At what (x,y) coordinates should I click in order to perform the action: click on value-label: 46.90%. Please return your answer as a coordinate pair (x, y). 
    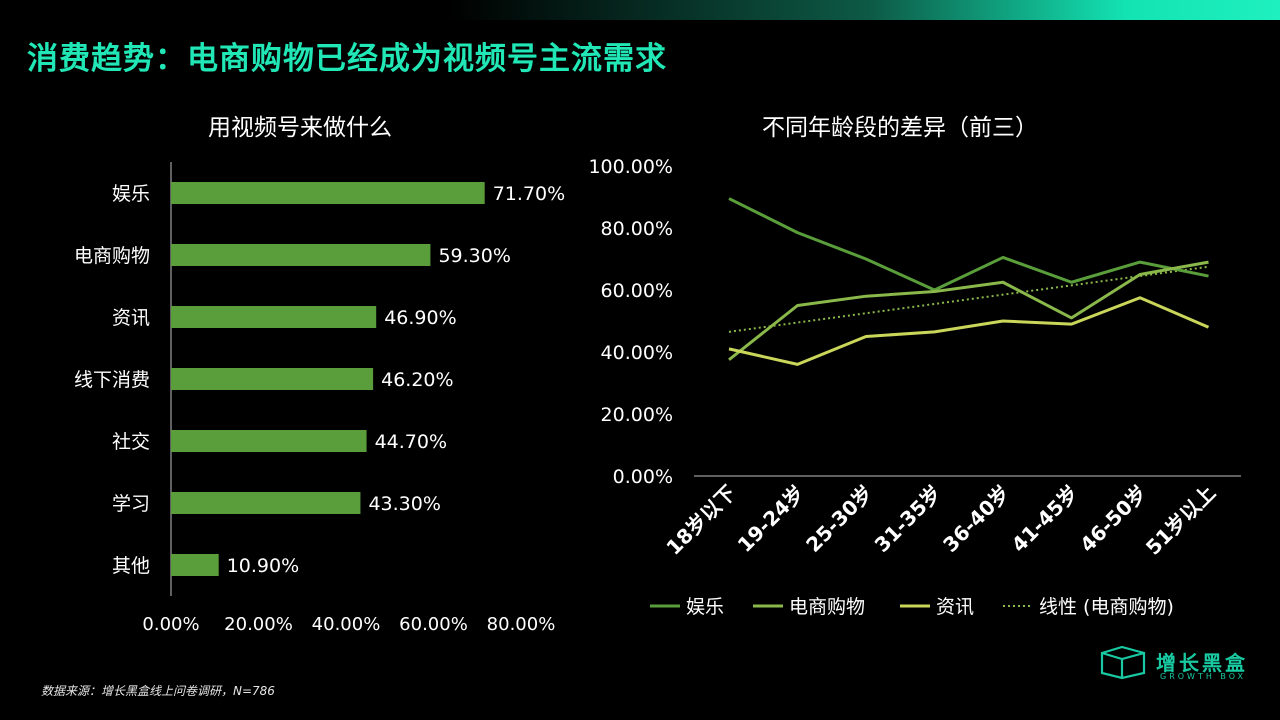
    Looking at the image, I should click on (420, 318).